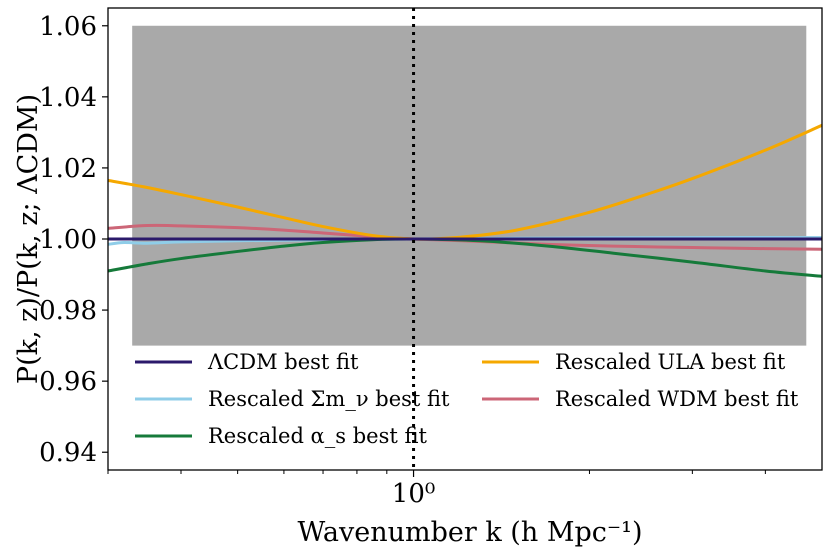 The height and width of the screenshot is (554, 830). What do you see at coordinates (470, 532) in the screenshot?
I see `x-axis-label: Wavenumber k (h Mpc⁻¹)` at bounding box center [470, 532].